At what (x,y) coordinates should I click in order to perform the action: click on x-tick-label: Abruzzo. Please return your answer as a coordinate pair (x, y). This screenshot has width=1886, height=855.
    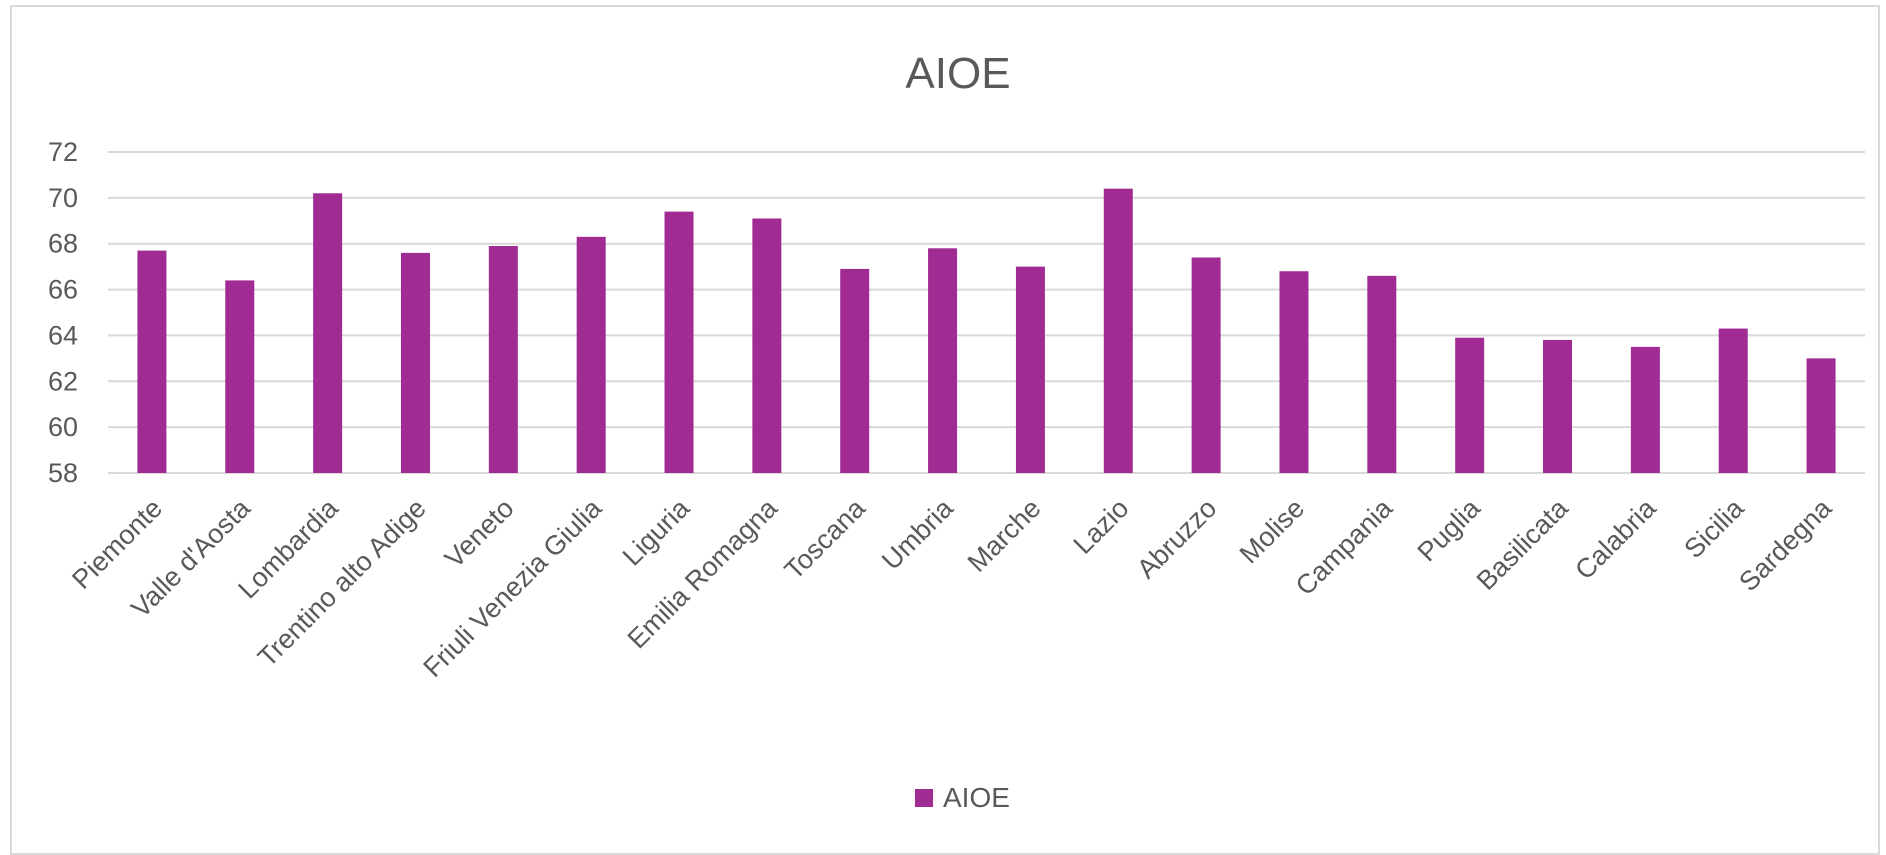
    Looking at the image, I should click on (1176, 538).